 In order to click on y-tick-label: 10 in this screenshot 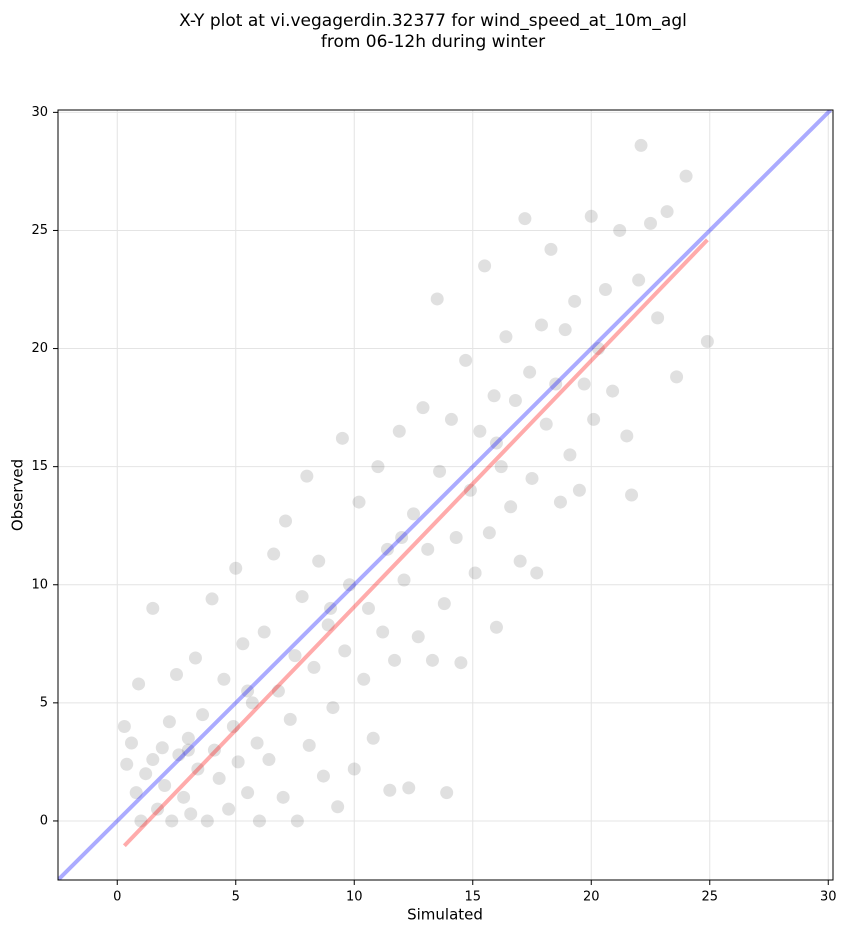, I will do `click(39, 584)`.